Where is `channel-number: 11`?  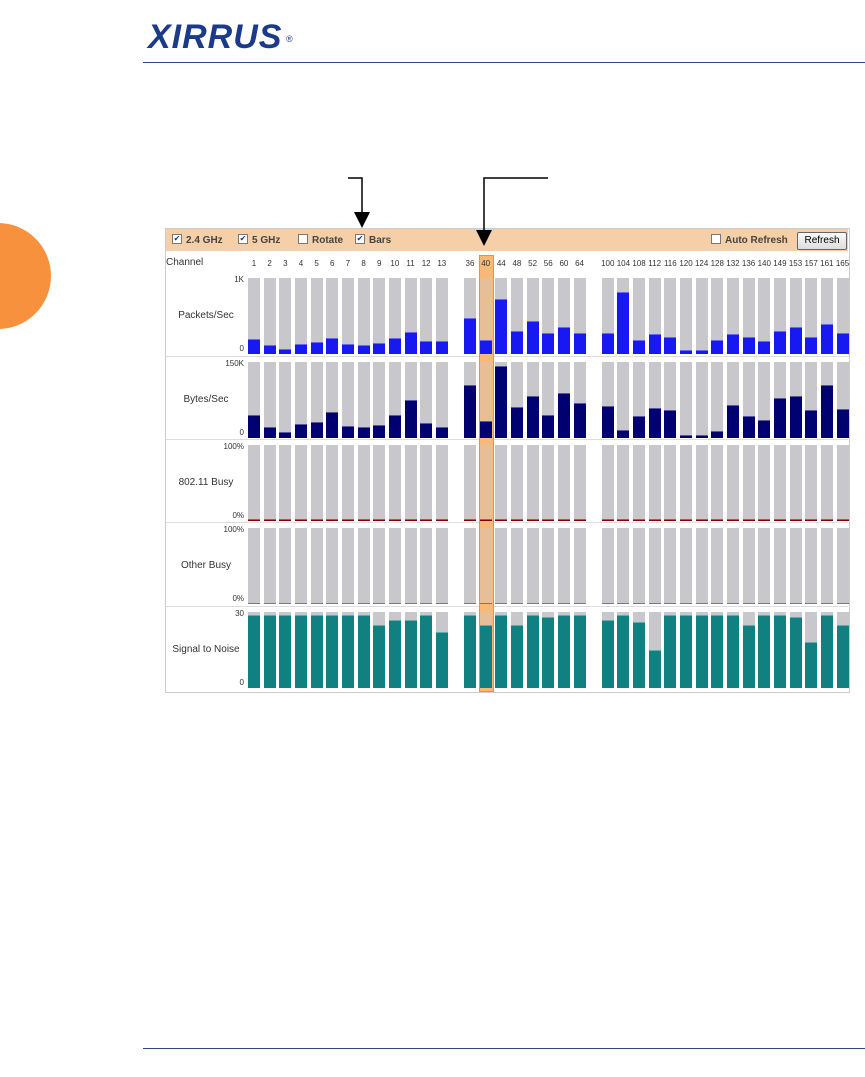 channel-number: 11 is located at coordinates (410, 263).